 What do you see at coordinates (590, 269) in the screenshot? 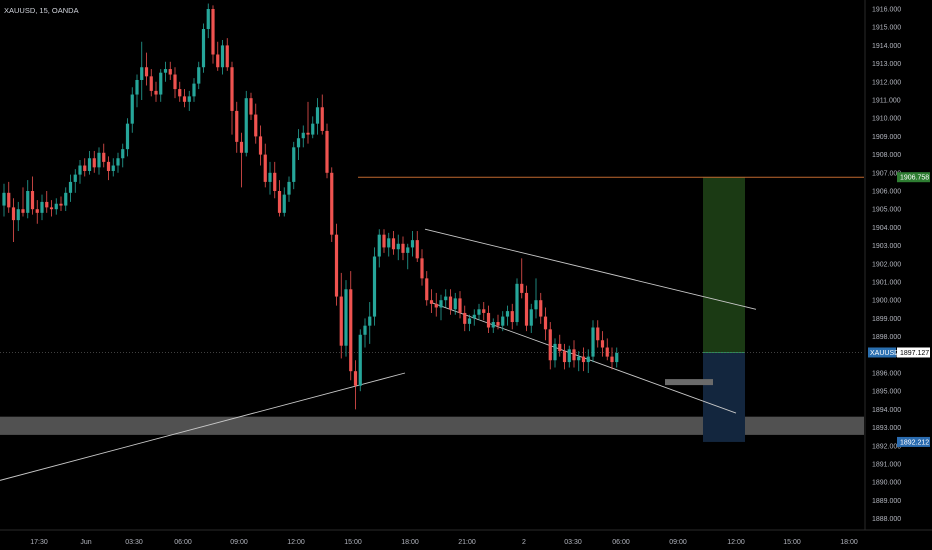
I see `channel-upper-trendline` at bounding box center [590, 269].